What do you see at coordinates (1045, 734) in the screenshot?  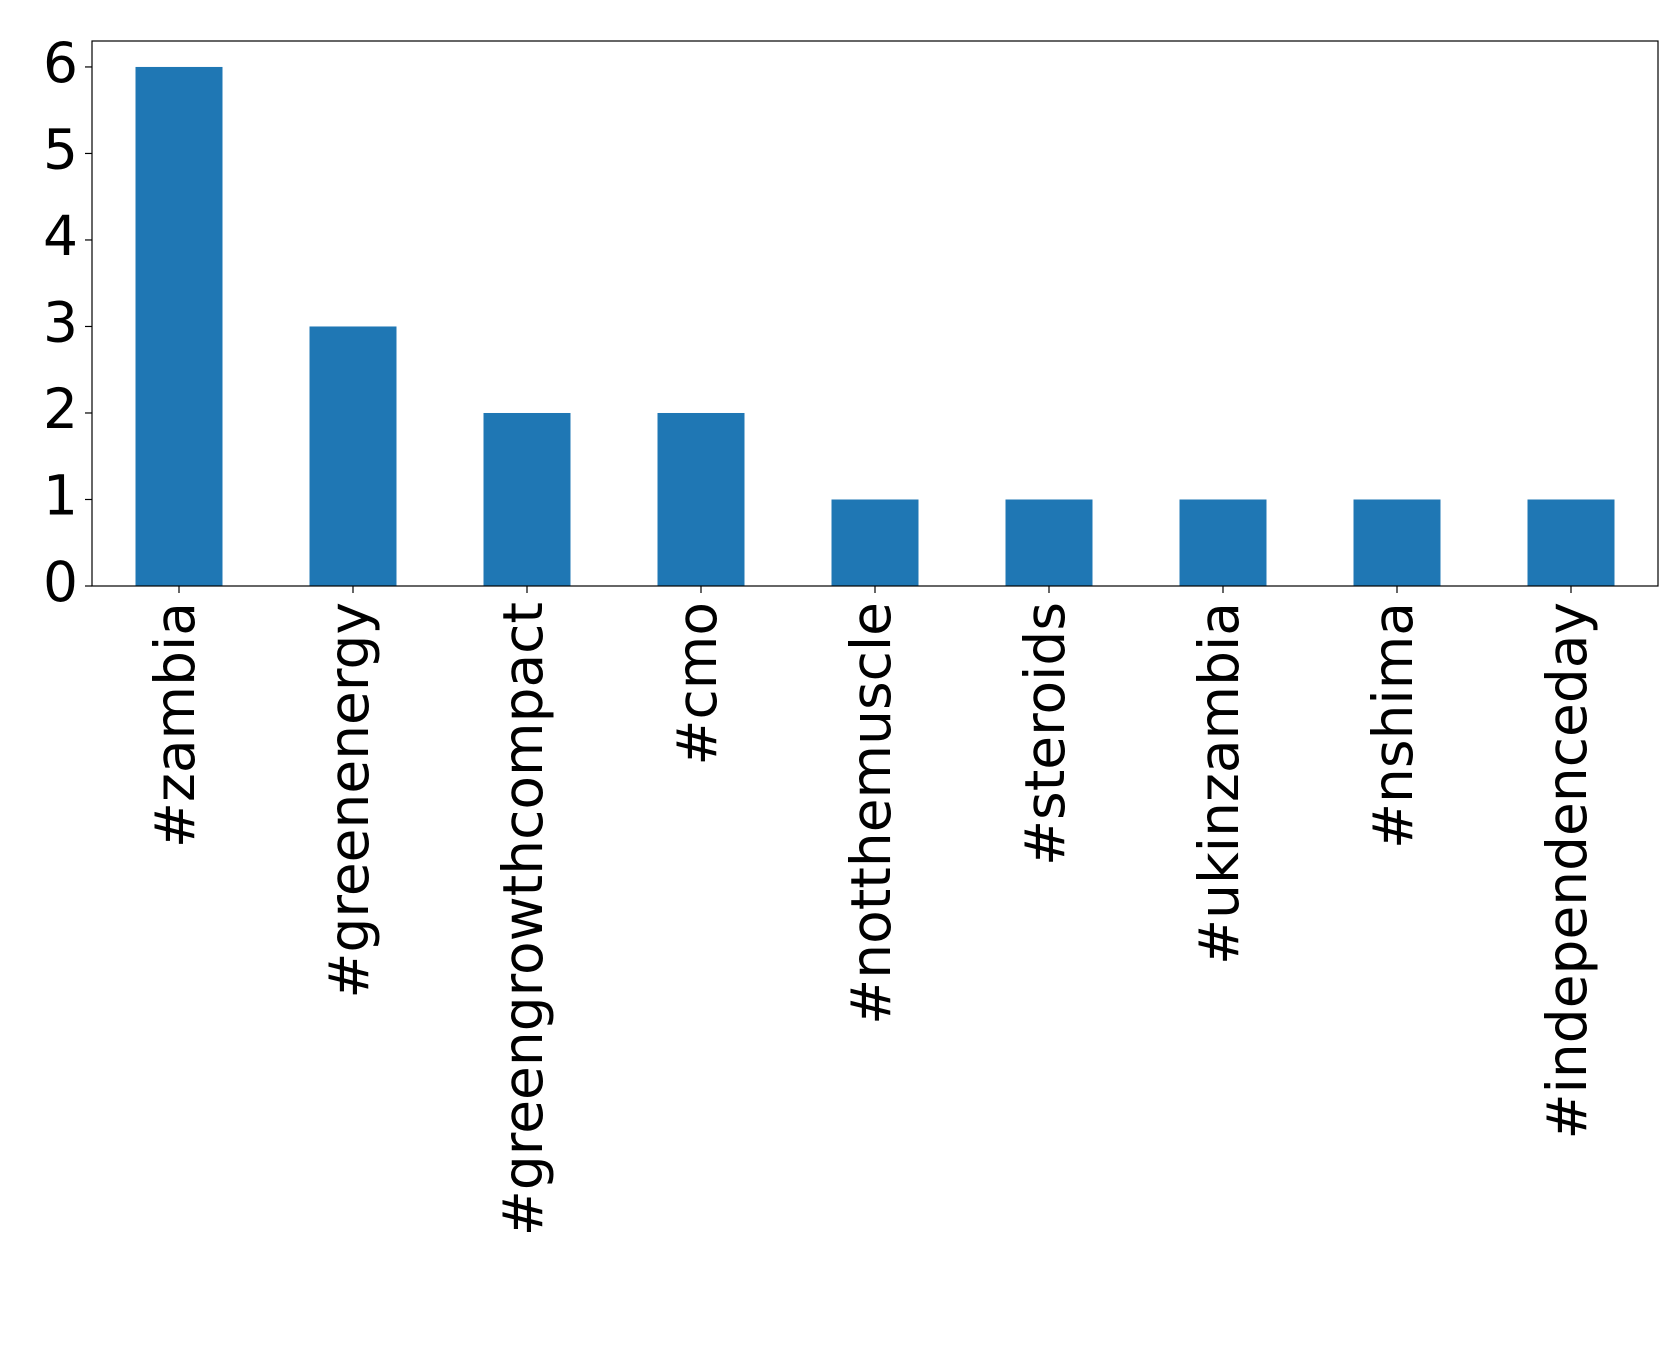 I see `x-tick-label: #steroids` at bounding box center [1045, 734].